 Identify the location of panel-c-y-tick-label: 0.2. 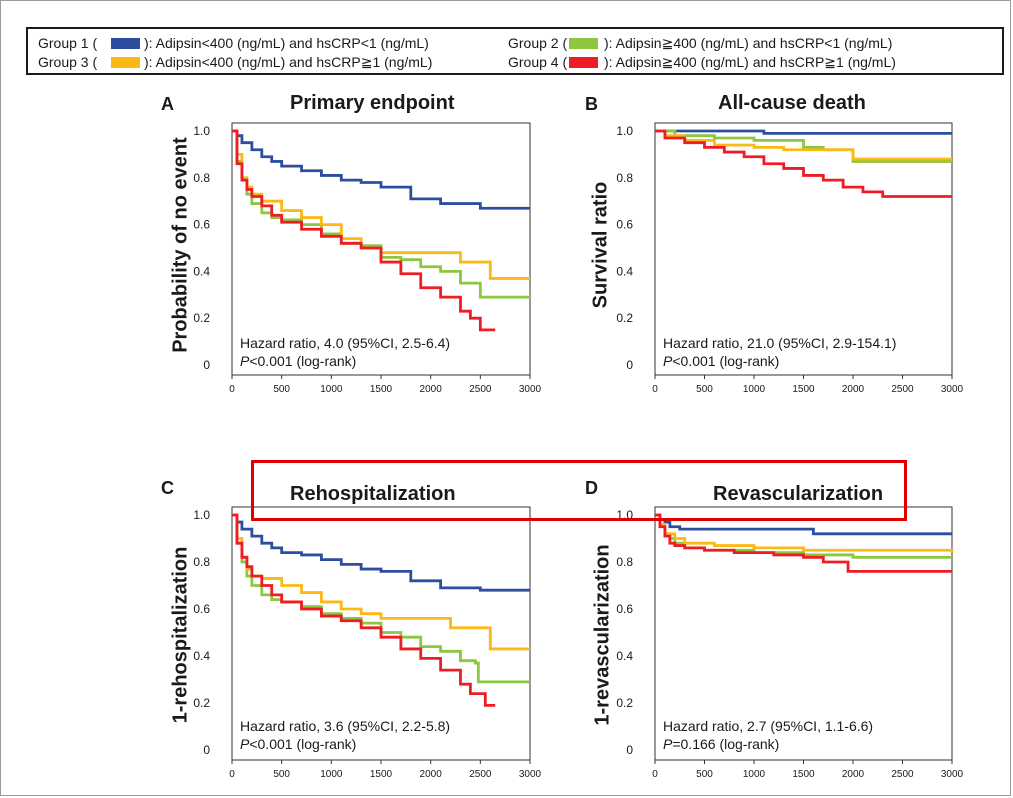
(201, 703).